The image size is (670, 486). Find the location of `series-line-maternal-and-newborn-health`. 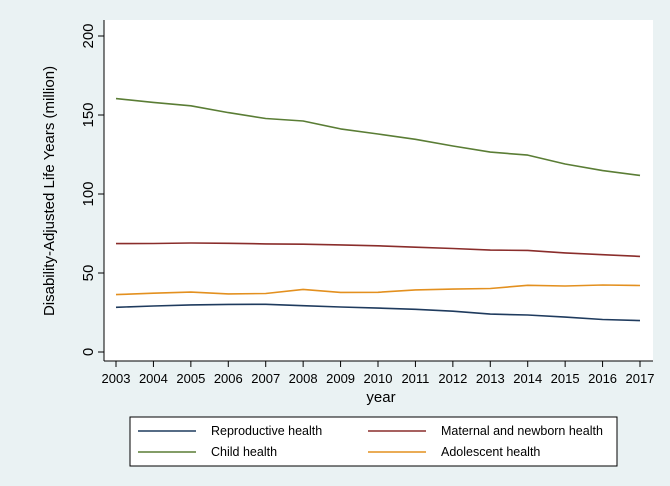

series-line-maternal-and-newborn-health is located at coordinates (378, 250).